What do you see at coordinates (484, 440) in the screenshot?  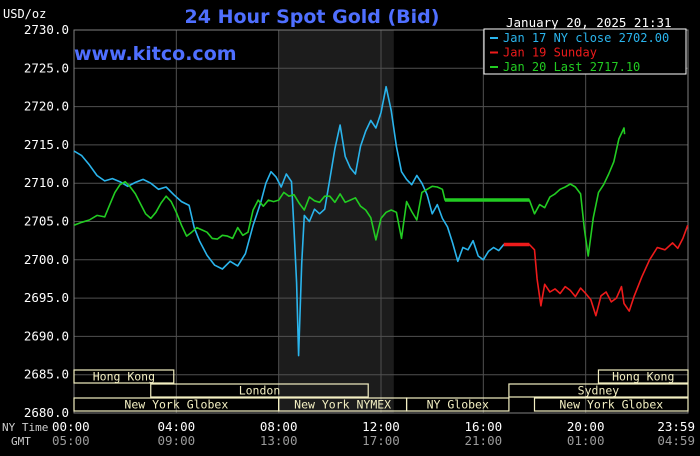 I see `x-tick-label-gmt: 21:00` at bounding box center [484, 440].